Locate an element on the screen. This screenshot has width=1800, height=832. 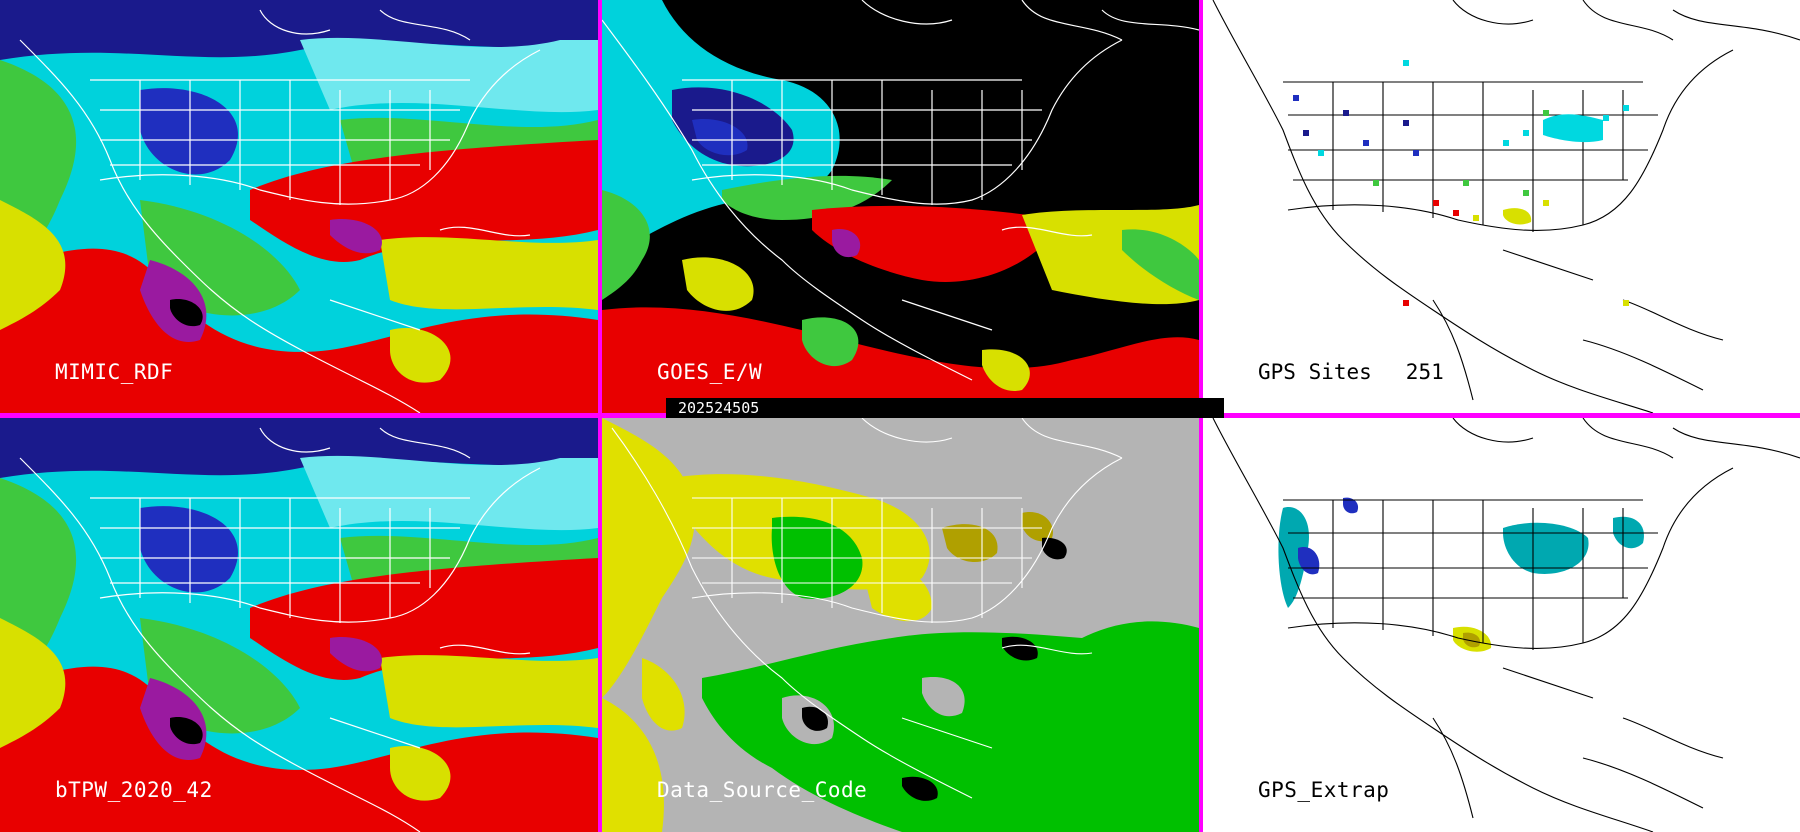
panel-label: GOES_E/W is located at coordinates (710, 372).